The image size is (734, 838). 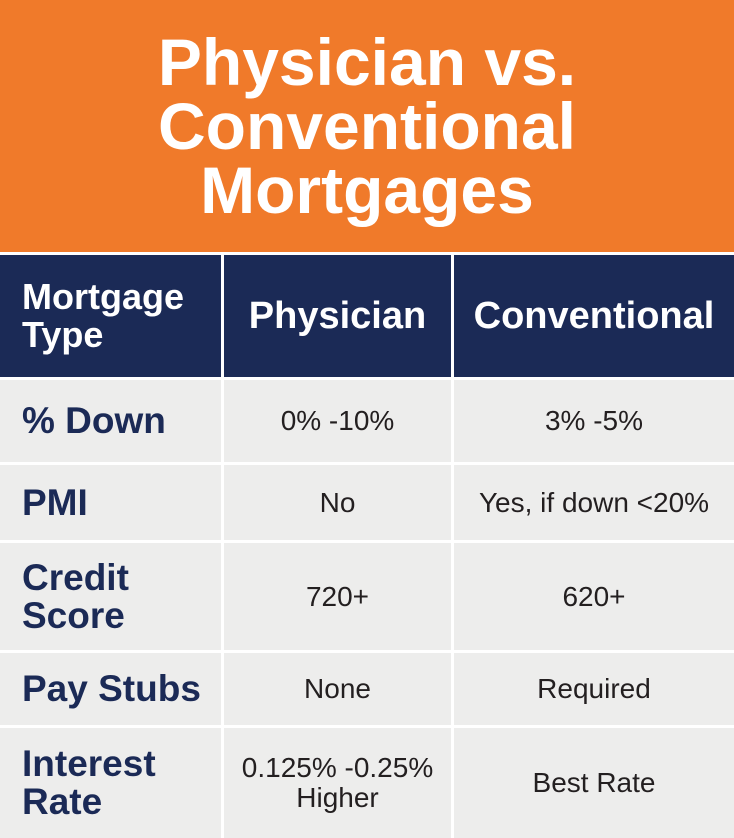 What do you see at coordinates (594, 502) in the screenshot?
I see `conventional-pmi: Yes, if down <20%` at bounding box center [594, 502].